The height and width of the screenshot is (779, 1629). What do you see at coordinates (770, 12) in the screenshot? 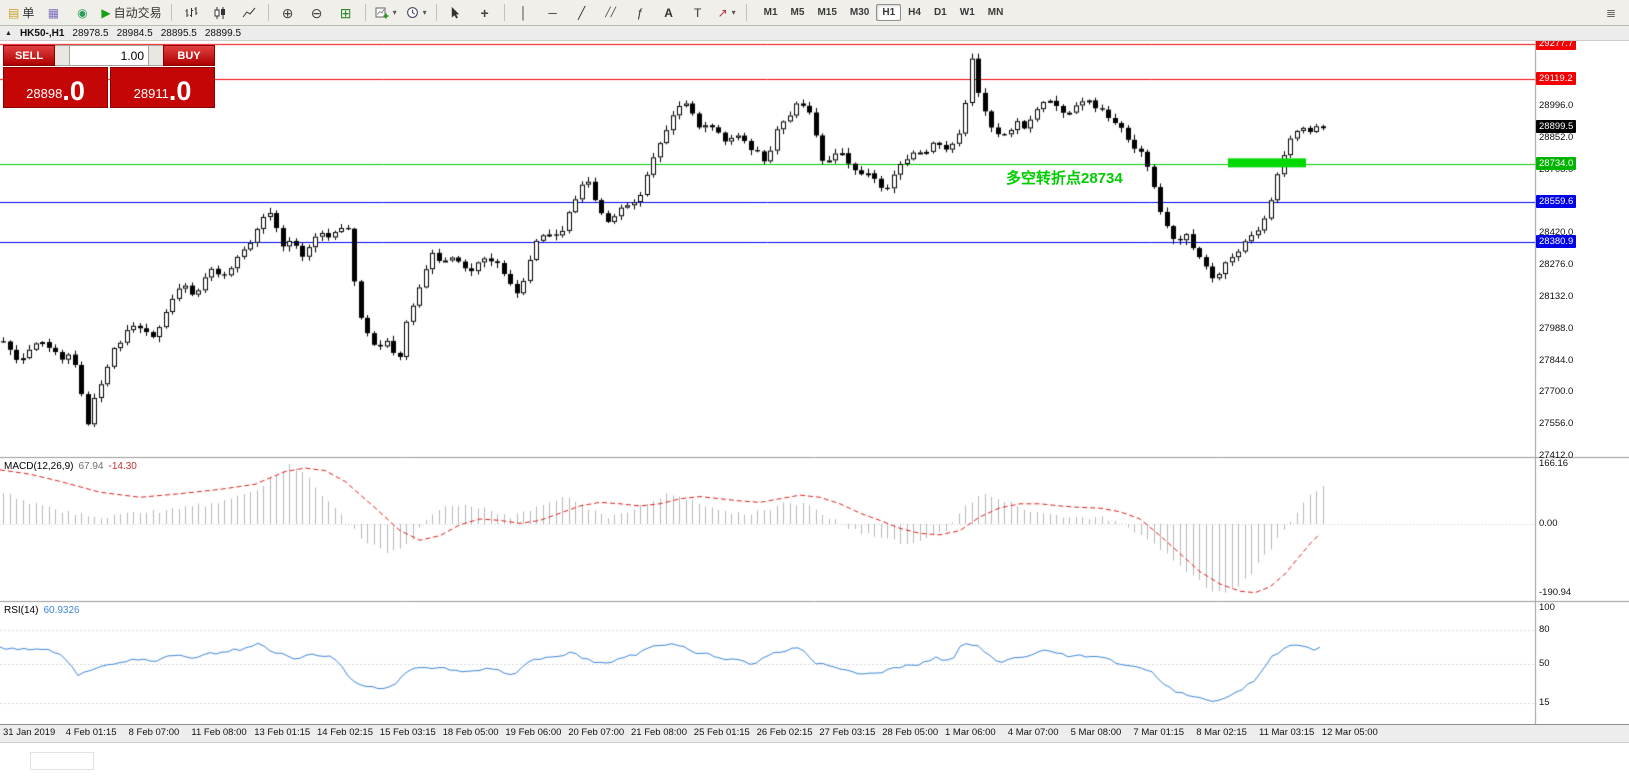
I see `timeframe-button-m1: M1` at bounding box center [770, 12].